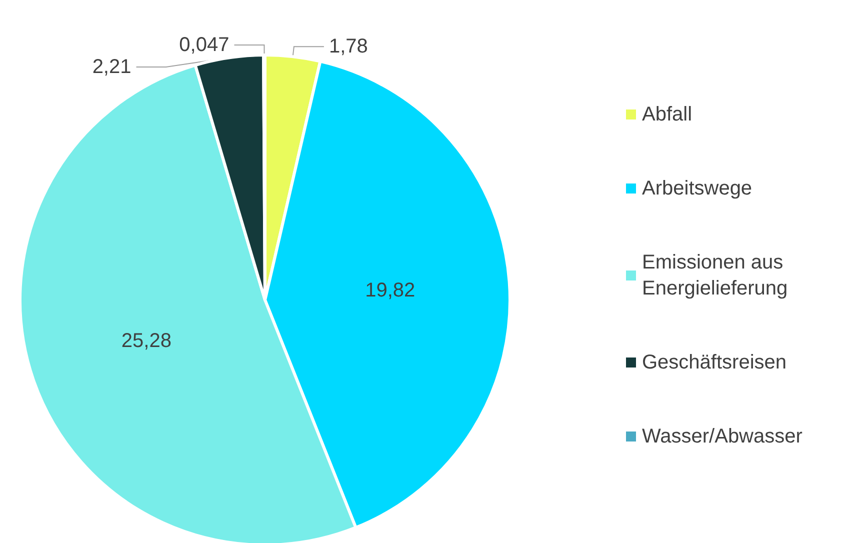 Image resolution: width=855 pixels, height=543 pixels. I want to click on data-label: 2,21, so click(112, 67).